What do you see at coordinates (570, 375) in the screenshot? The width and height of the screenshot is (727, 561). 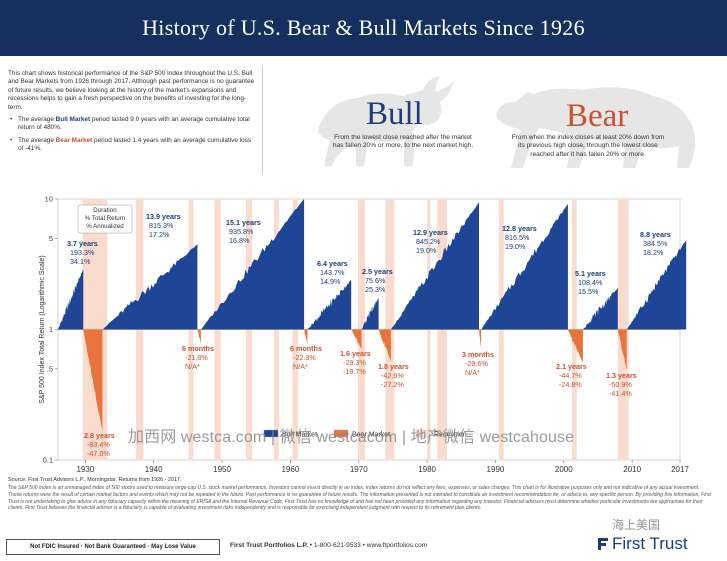 I see `bear-total-return-label: -44.7%` at bounding box center [570, 375].